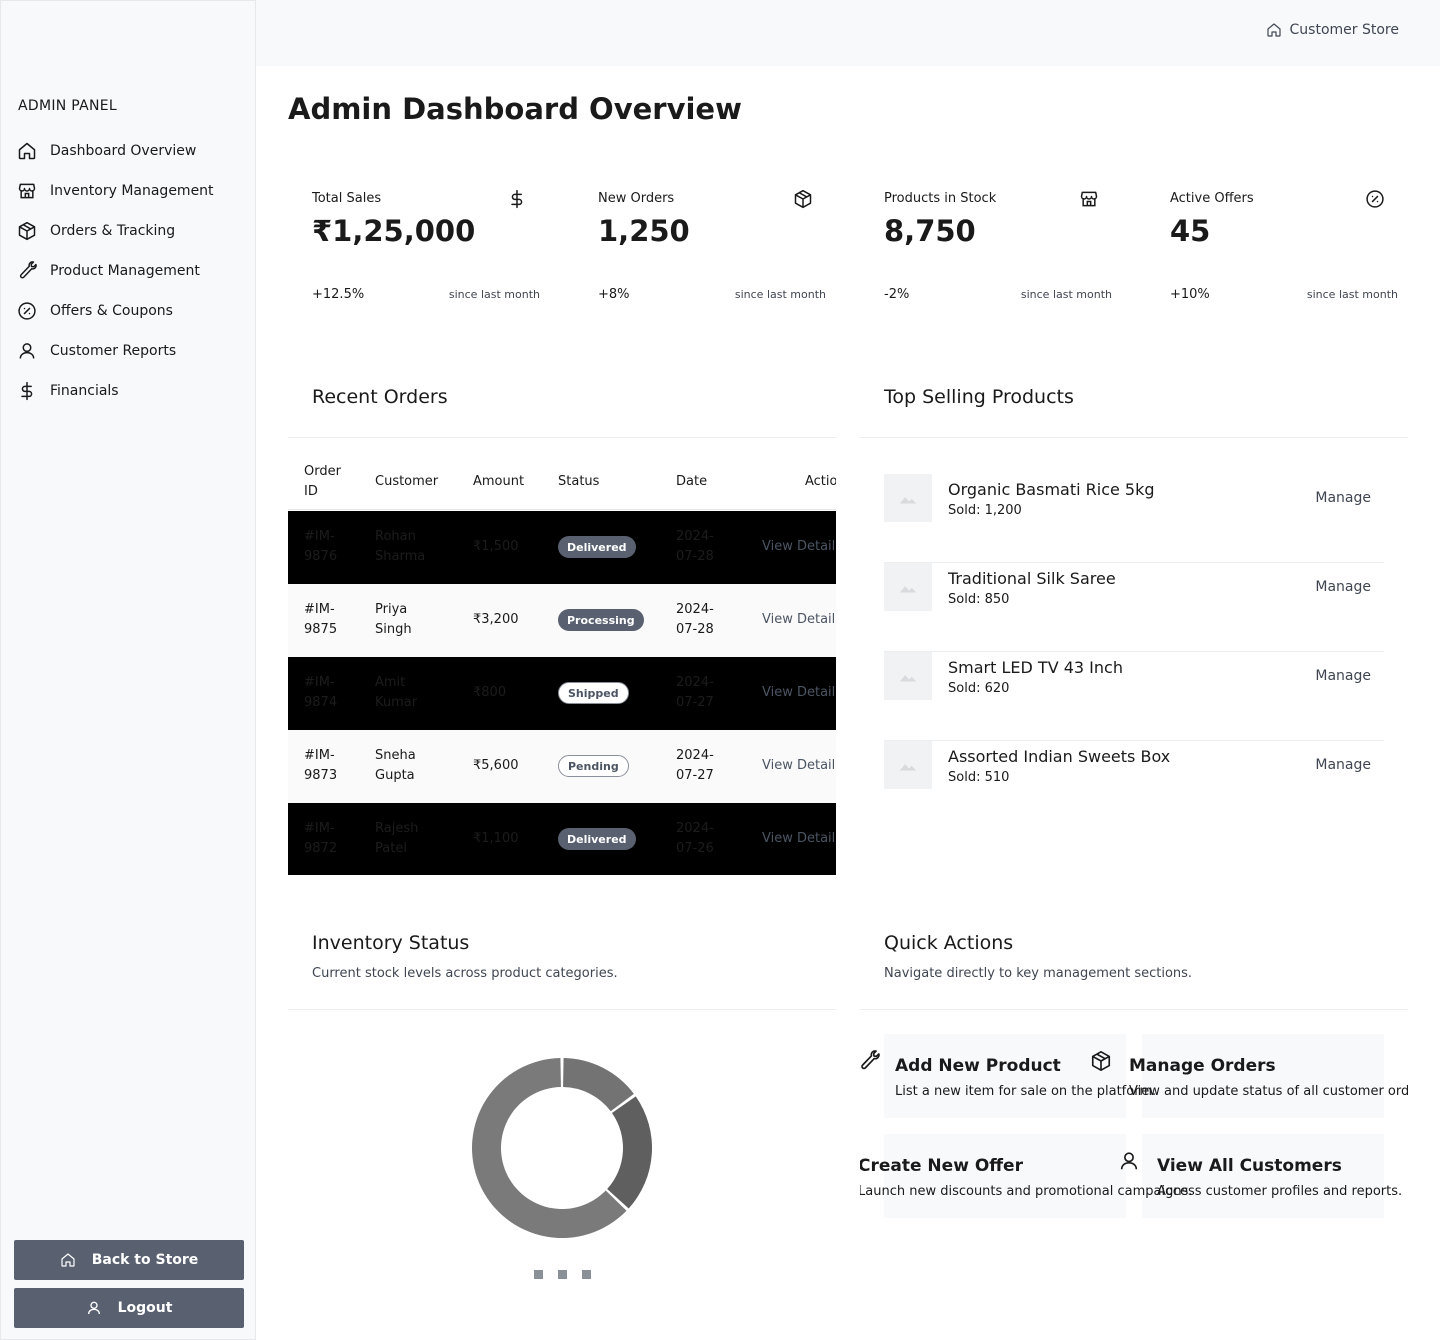 Image resolution: width=1440 pixels, height=1340 pixels. What do you see at coordinates (979, 397) in the screenshot?
I see `top-products-title: Top Selling Products` at bounding box center [979, 397].